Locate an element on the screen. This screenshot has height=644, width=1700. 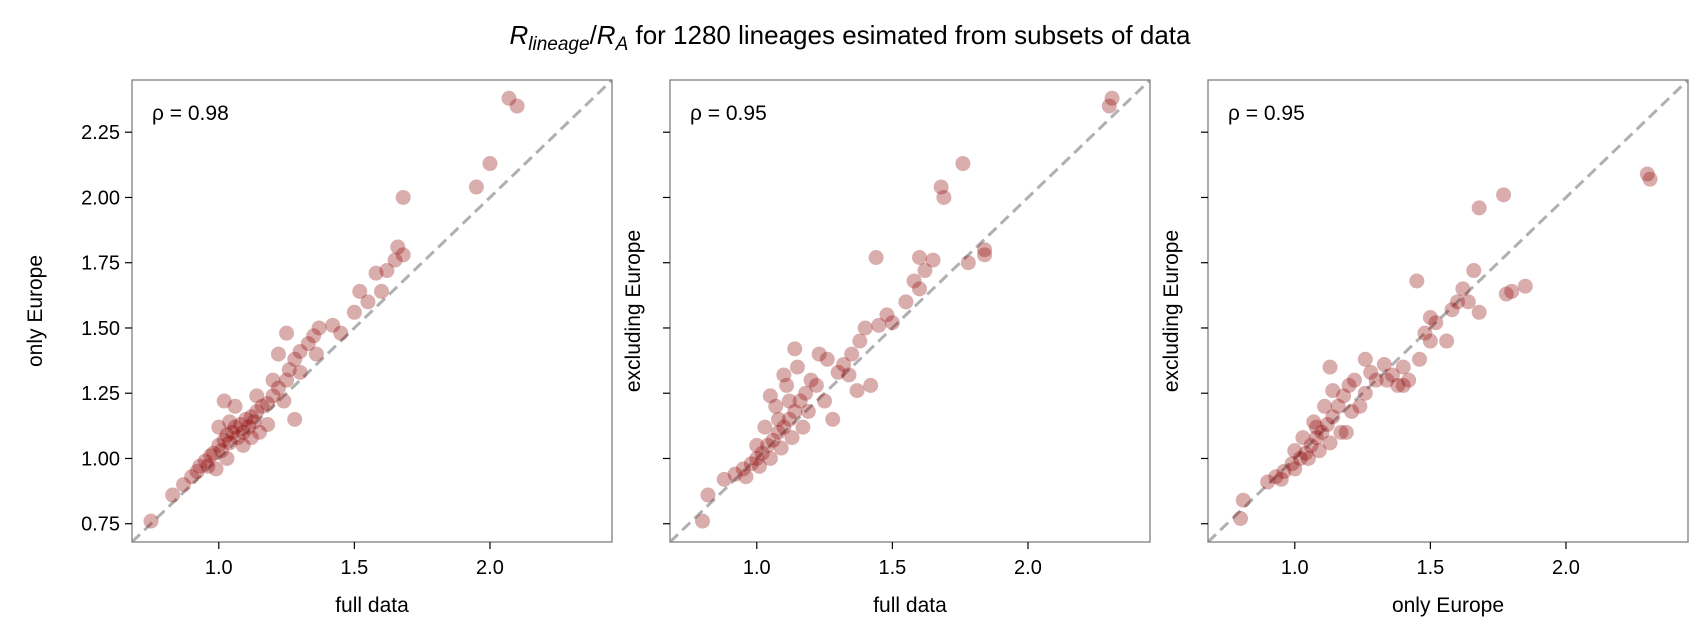
x-axis-label: full data is located at coordinates (910, 605).